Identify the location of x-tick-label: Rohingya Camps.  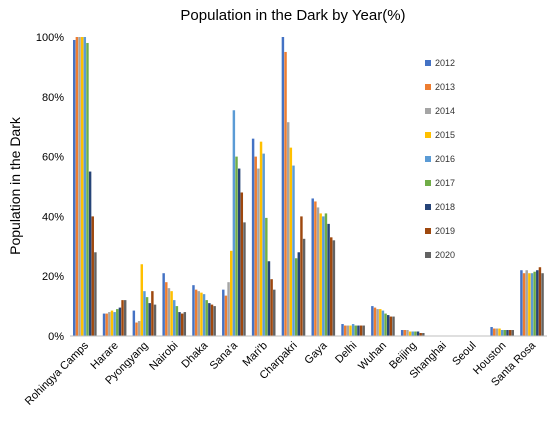
(57, 373).